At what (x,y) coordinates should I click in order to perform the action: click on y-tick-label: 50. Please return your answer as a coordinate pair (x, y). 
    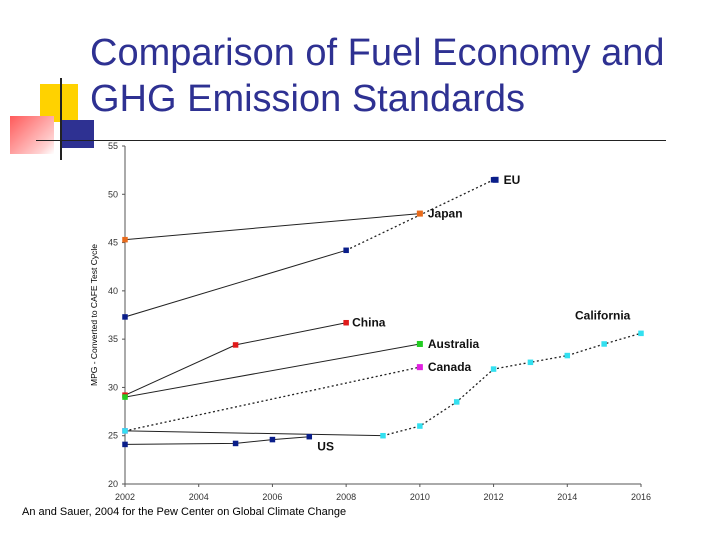
    Looking at the image, I should click on (113, 194).